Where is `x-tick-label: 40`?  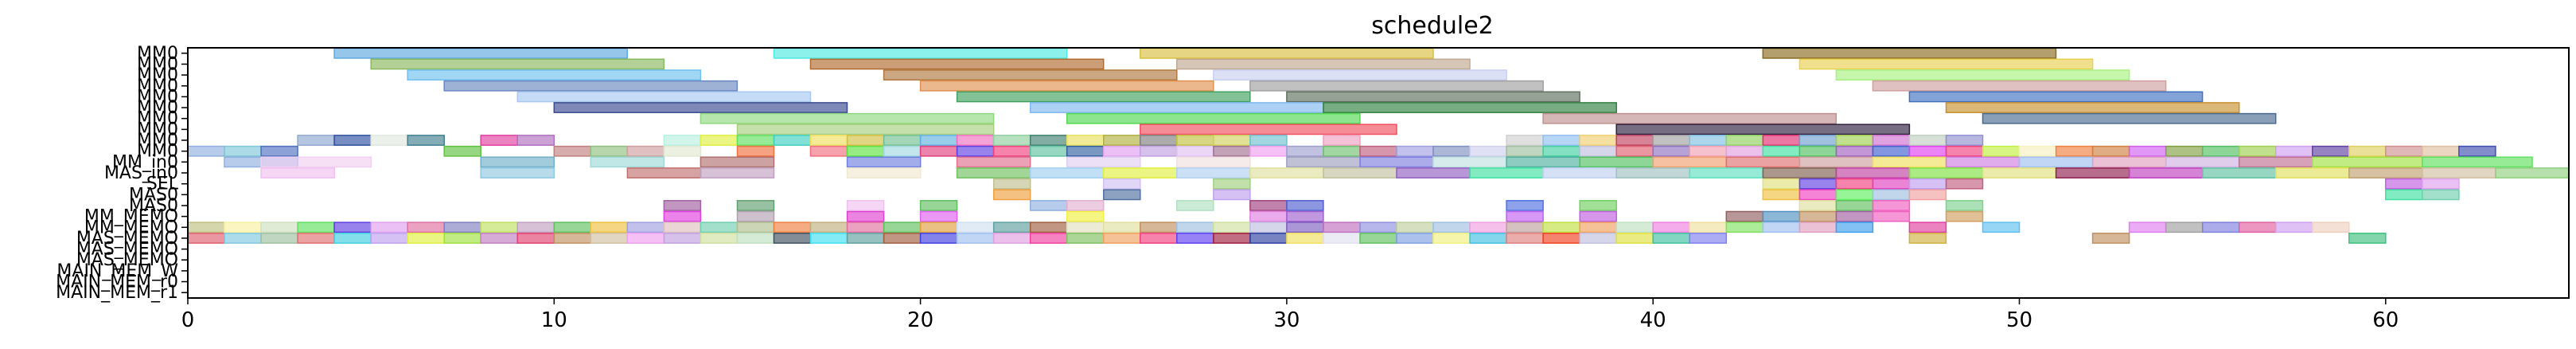
x-tick-label: 40 is located at coordinates (1653, 320).